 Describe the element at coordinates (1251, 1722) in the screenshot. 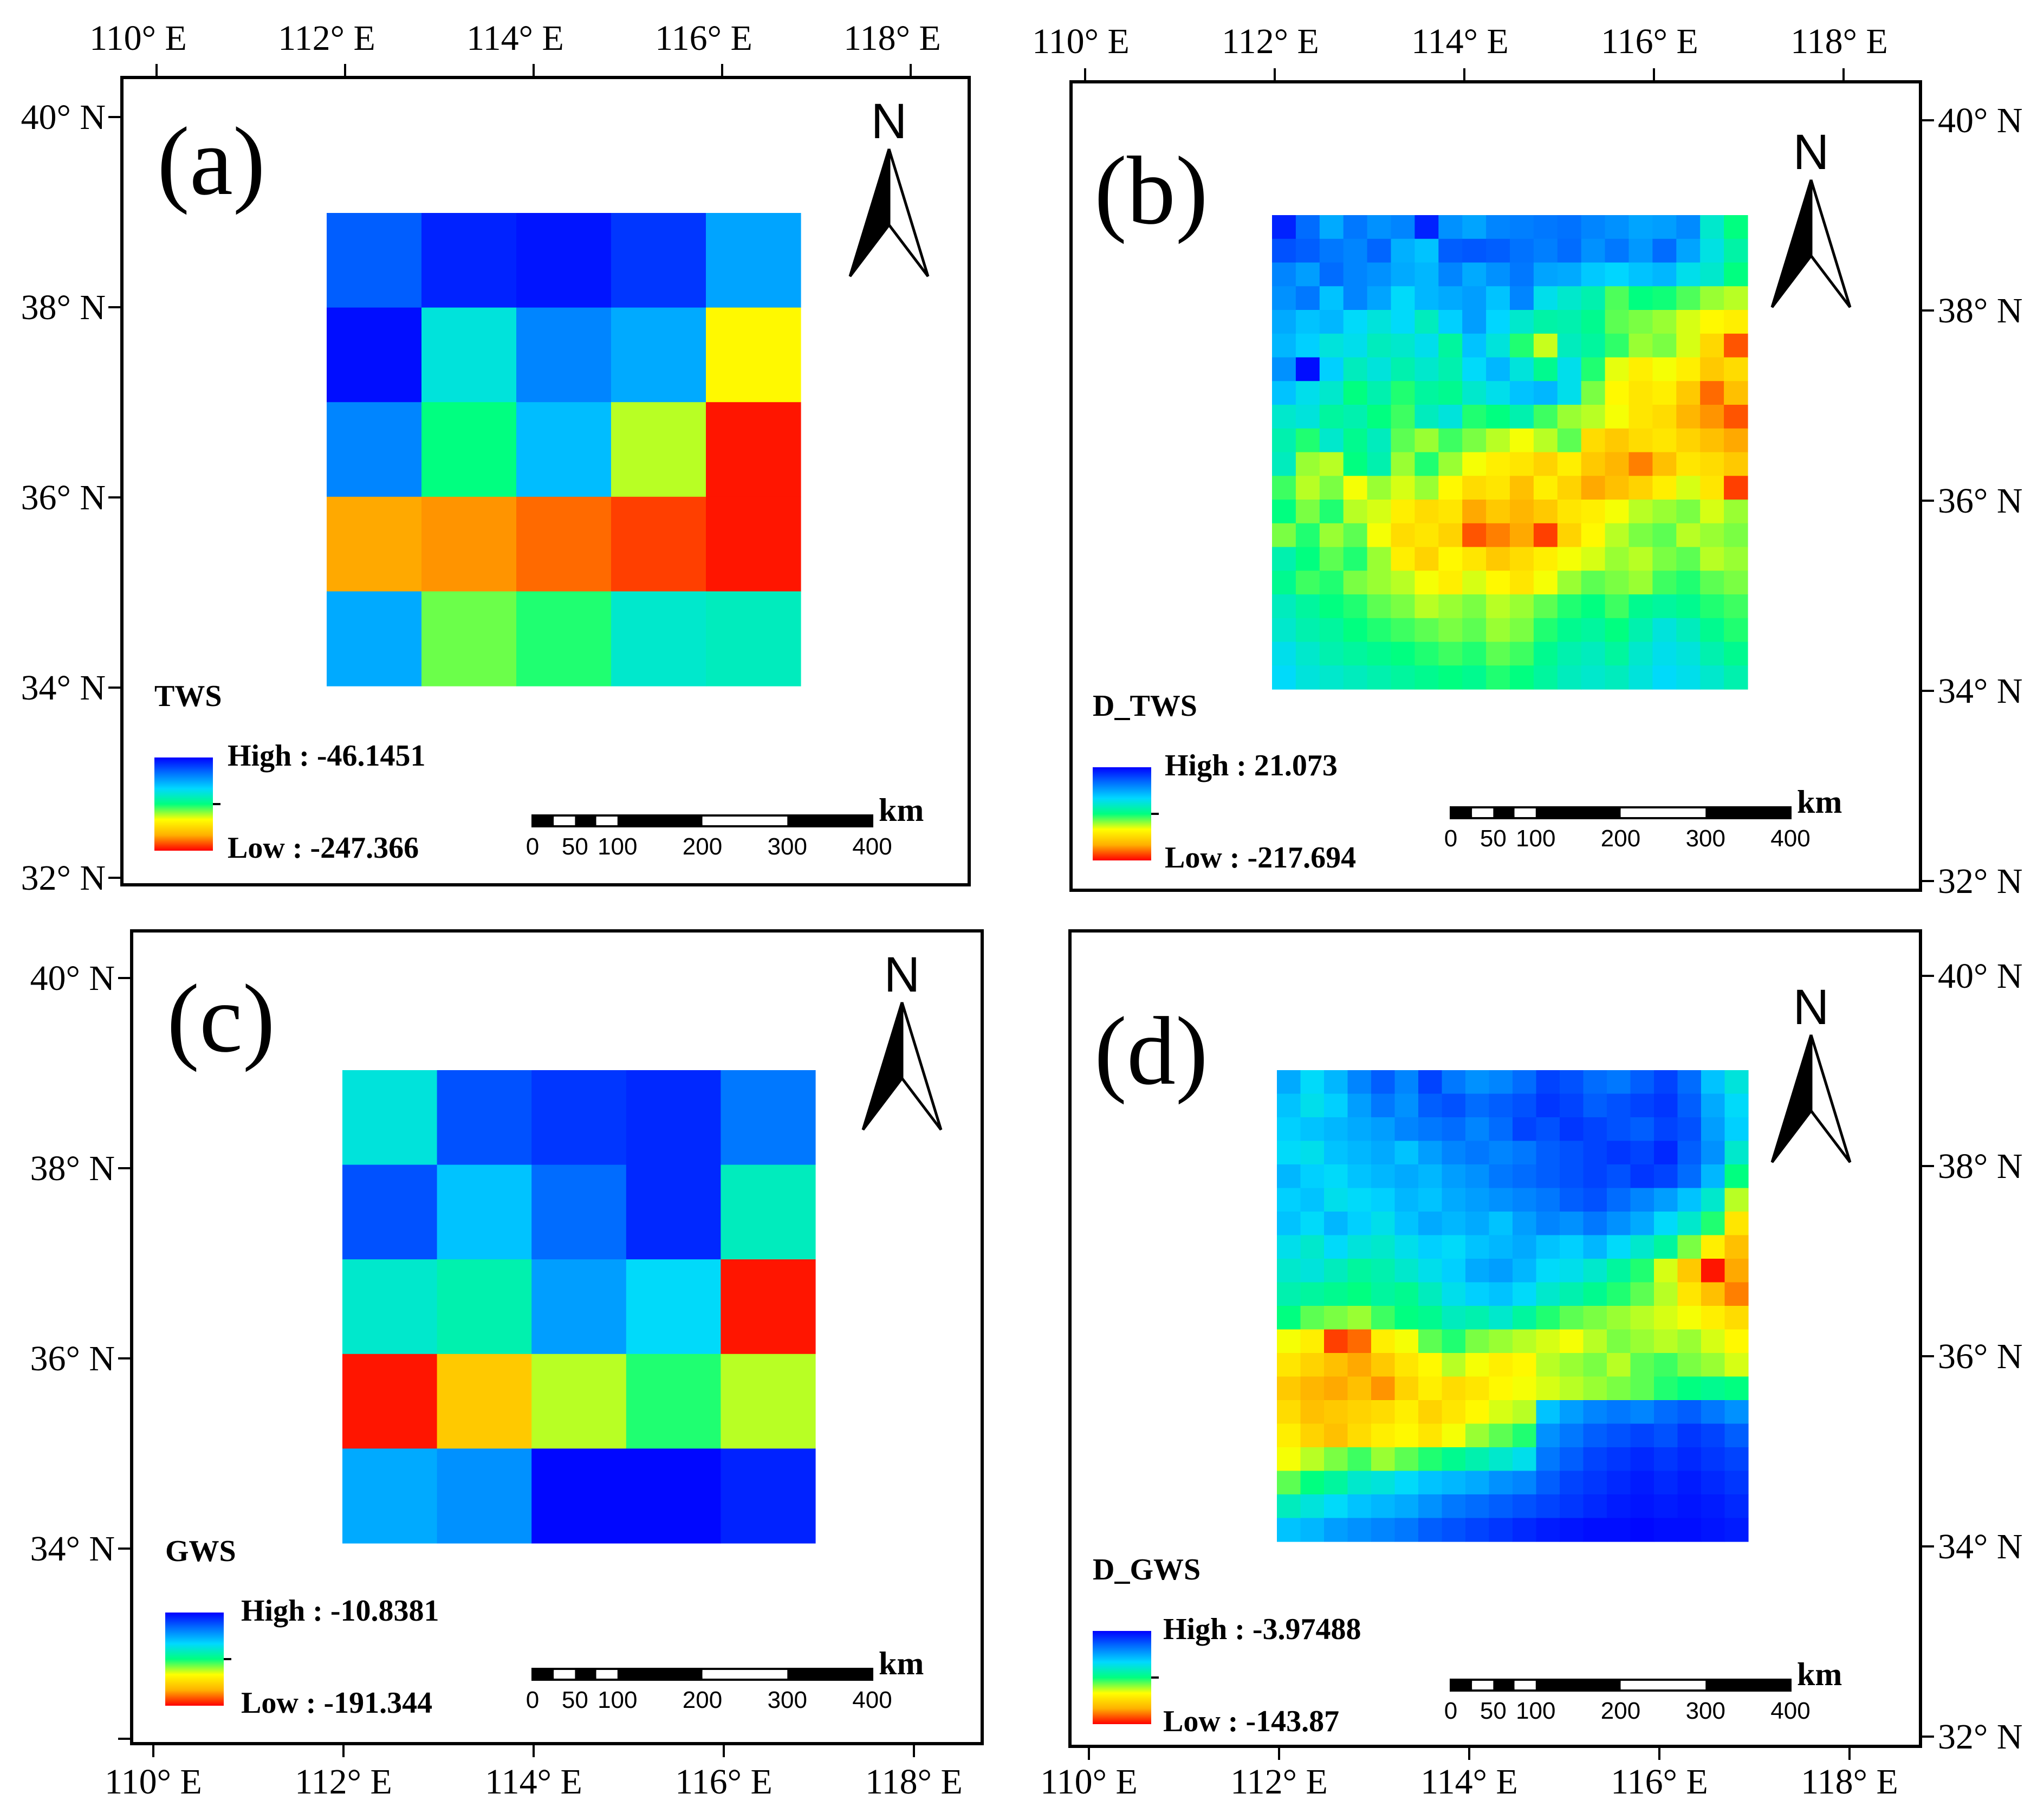

I see `legend-low-label: Low : -143.87` at that location.